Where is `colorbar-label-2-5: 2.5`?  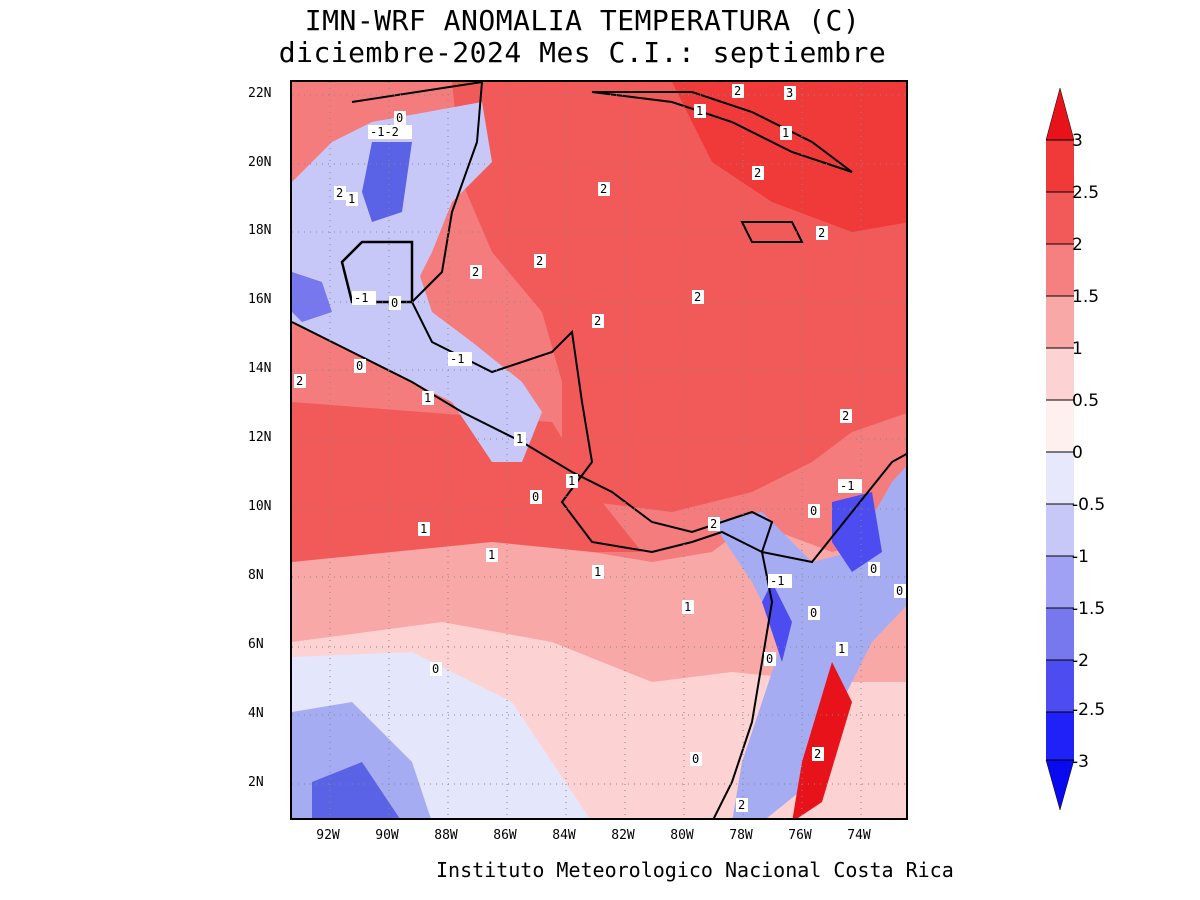
colorbar-label-2-5: 2.5 is located at coordinates (1086, 193).